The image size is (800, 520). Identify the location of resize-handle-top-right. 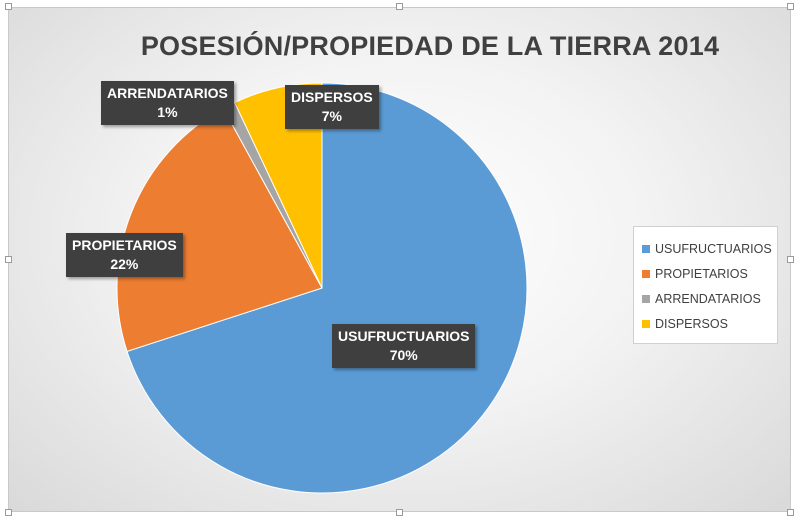
(790, 6).